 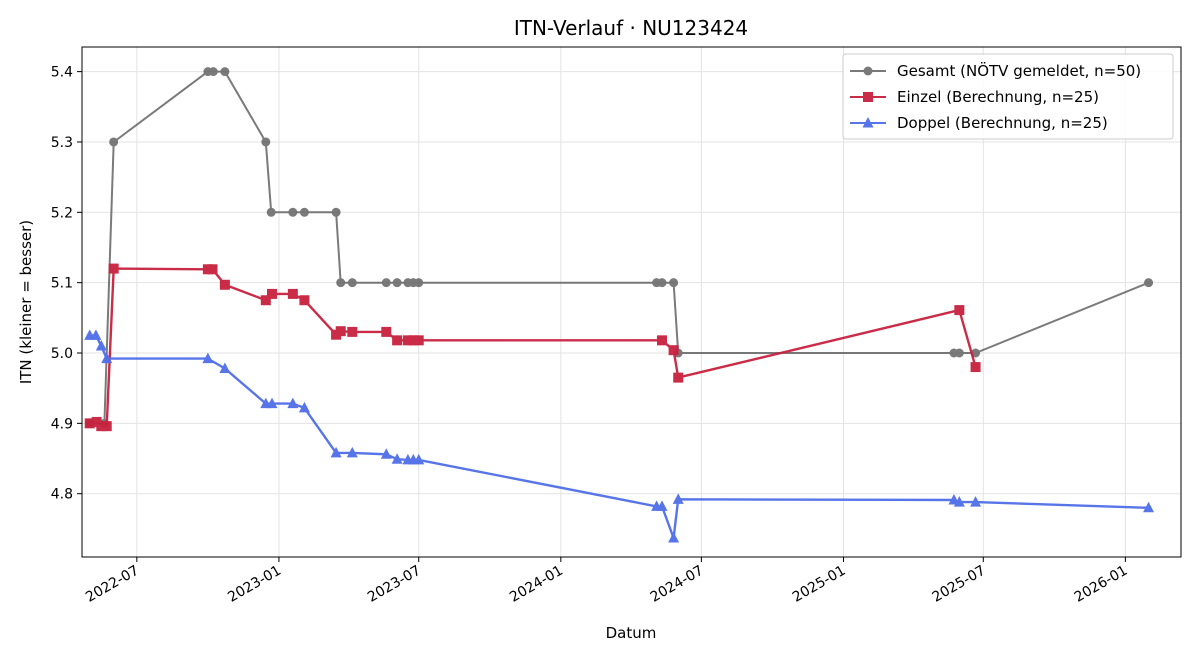 What do you see at coordinates (1019, 70) in the screenshot?
I see `legend-label-gesamt: Gesamt (NÖTV gemeldet, n=50)` at bounding box center [1019, 70].